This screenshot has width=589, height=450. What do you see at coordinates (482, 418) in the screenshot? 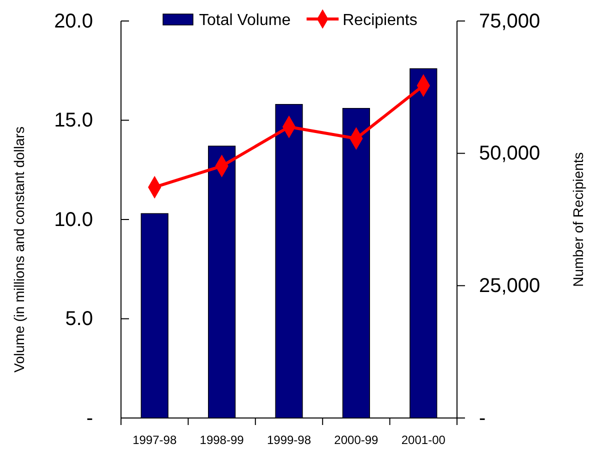
I see `y2-tick-label: -` at bounding box center [482, 418].